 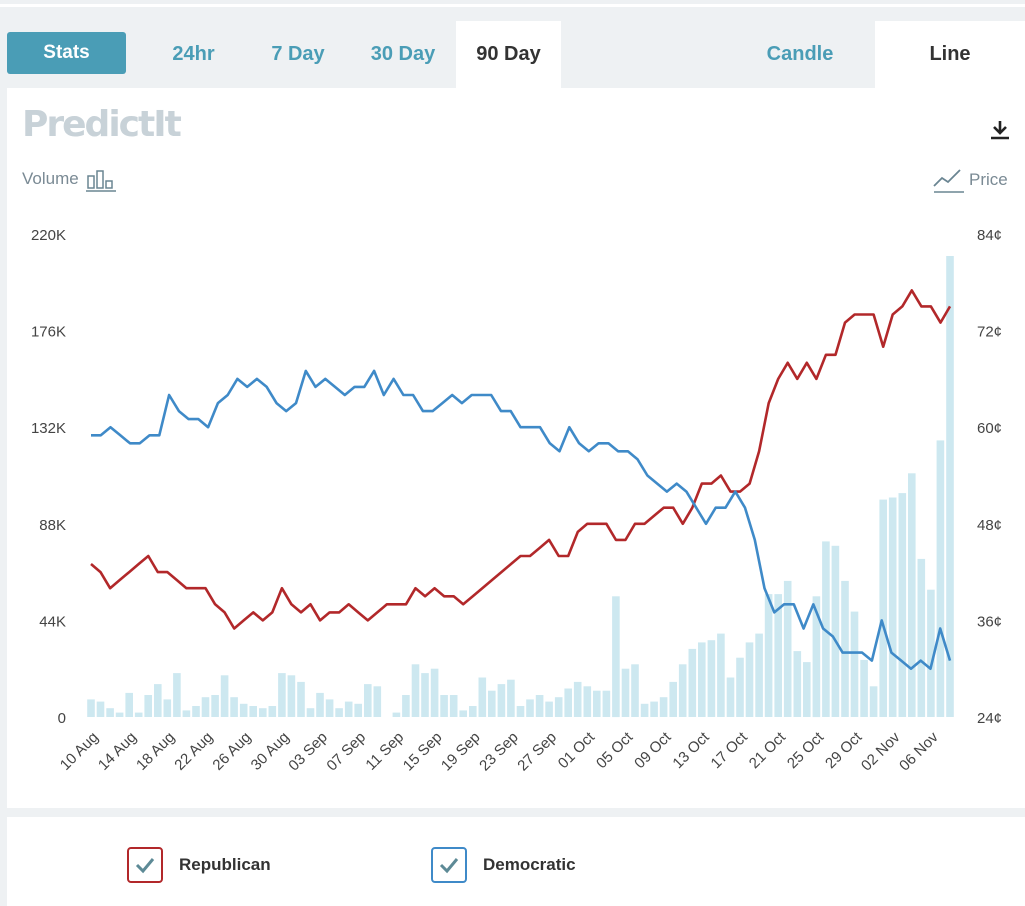 What do you see at coordinates (537, 752) in the screenshot?
I see `x-tick-label: 27 Sep` at bounding box center [537, 752].